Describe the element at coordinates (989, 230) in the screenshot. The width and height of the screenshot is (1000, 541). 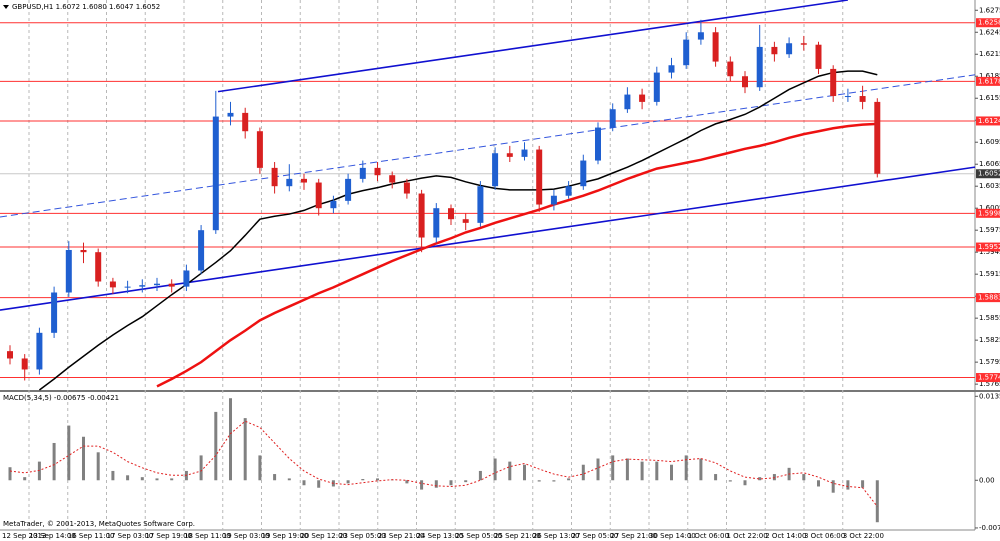
I see `y-tick-label: 1.5975` at that location.